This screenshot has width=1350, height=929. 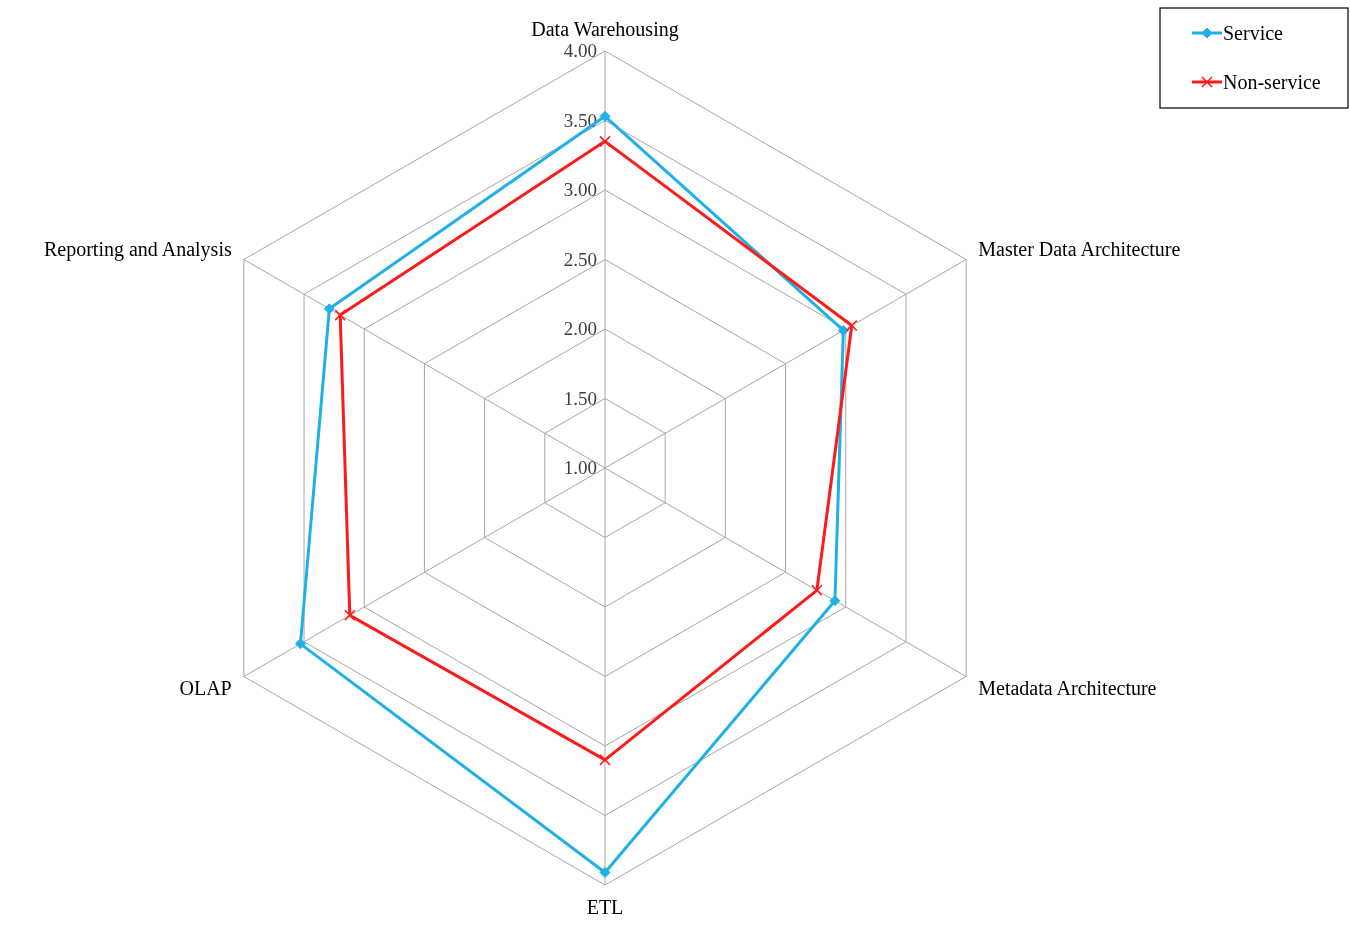 I want to click on spoke-label: ETL, so click(x=605, y=907).